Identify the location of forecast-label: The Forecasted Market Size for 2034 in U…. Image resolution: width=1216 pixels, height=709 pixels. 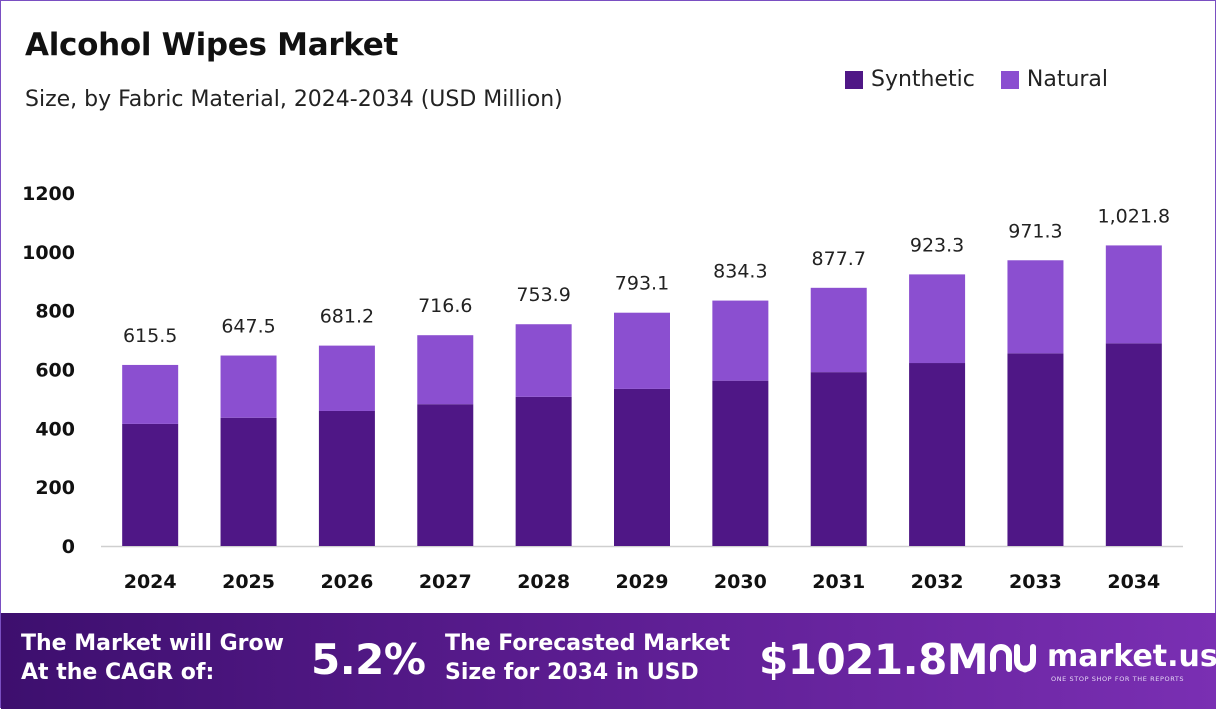
(588, 658).